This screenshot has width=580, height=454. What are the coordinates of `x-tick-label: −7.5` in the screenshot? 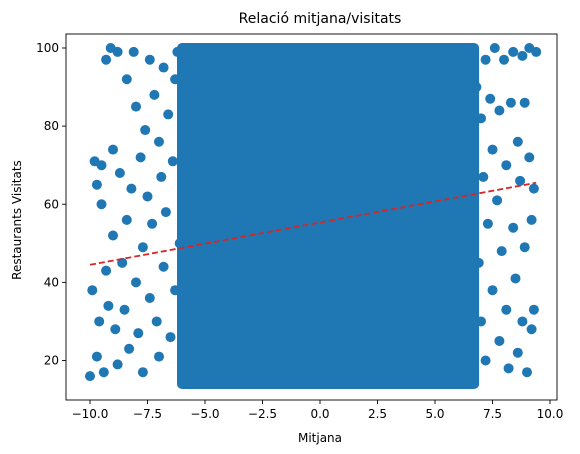 It's located at (147, 414).